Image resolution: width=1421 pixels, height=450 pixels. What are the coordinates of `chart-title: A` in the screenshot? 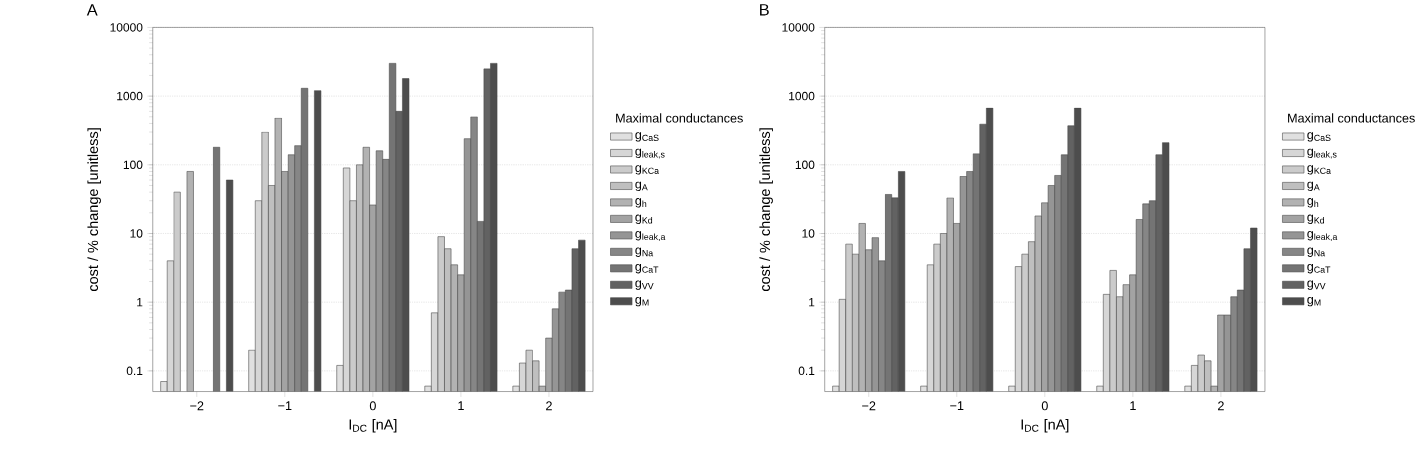 It's located at (92, 10).